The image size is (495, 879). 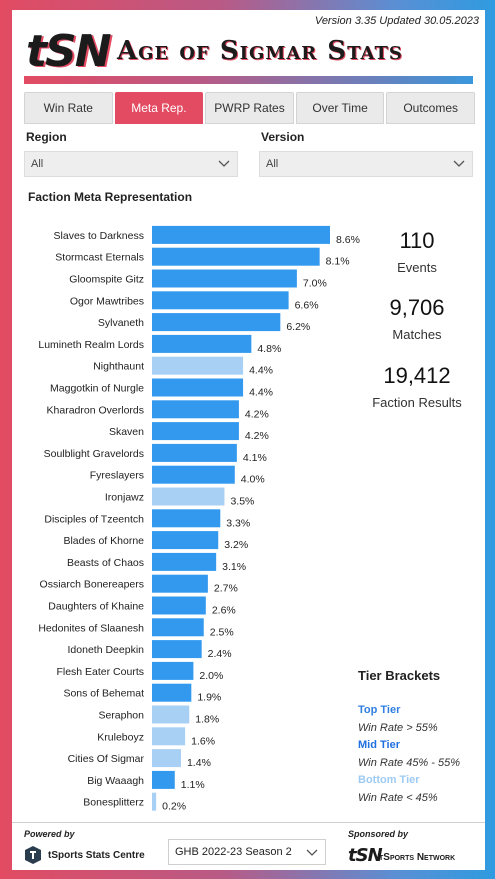 I want to click on data-label: 2.0%, so click(x=211, y=676).